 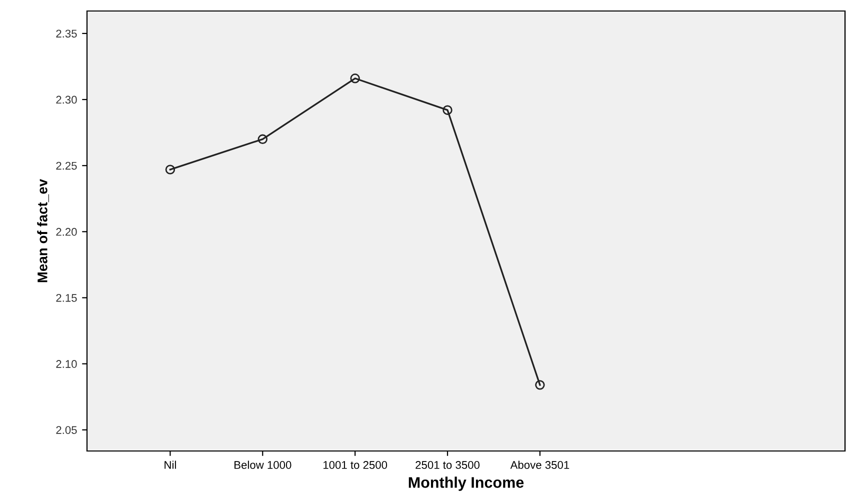 What do you see at coordinates (540, 464) in the screenshot?
I see `x-tick-label: Above 3501` at bounding box center [540, 464].